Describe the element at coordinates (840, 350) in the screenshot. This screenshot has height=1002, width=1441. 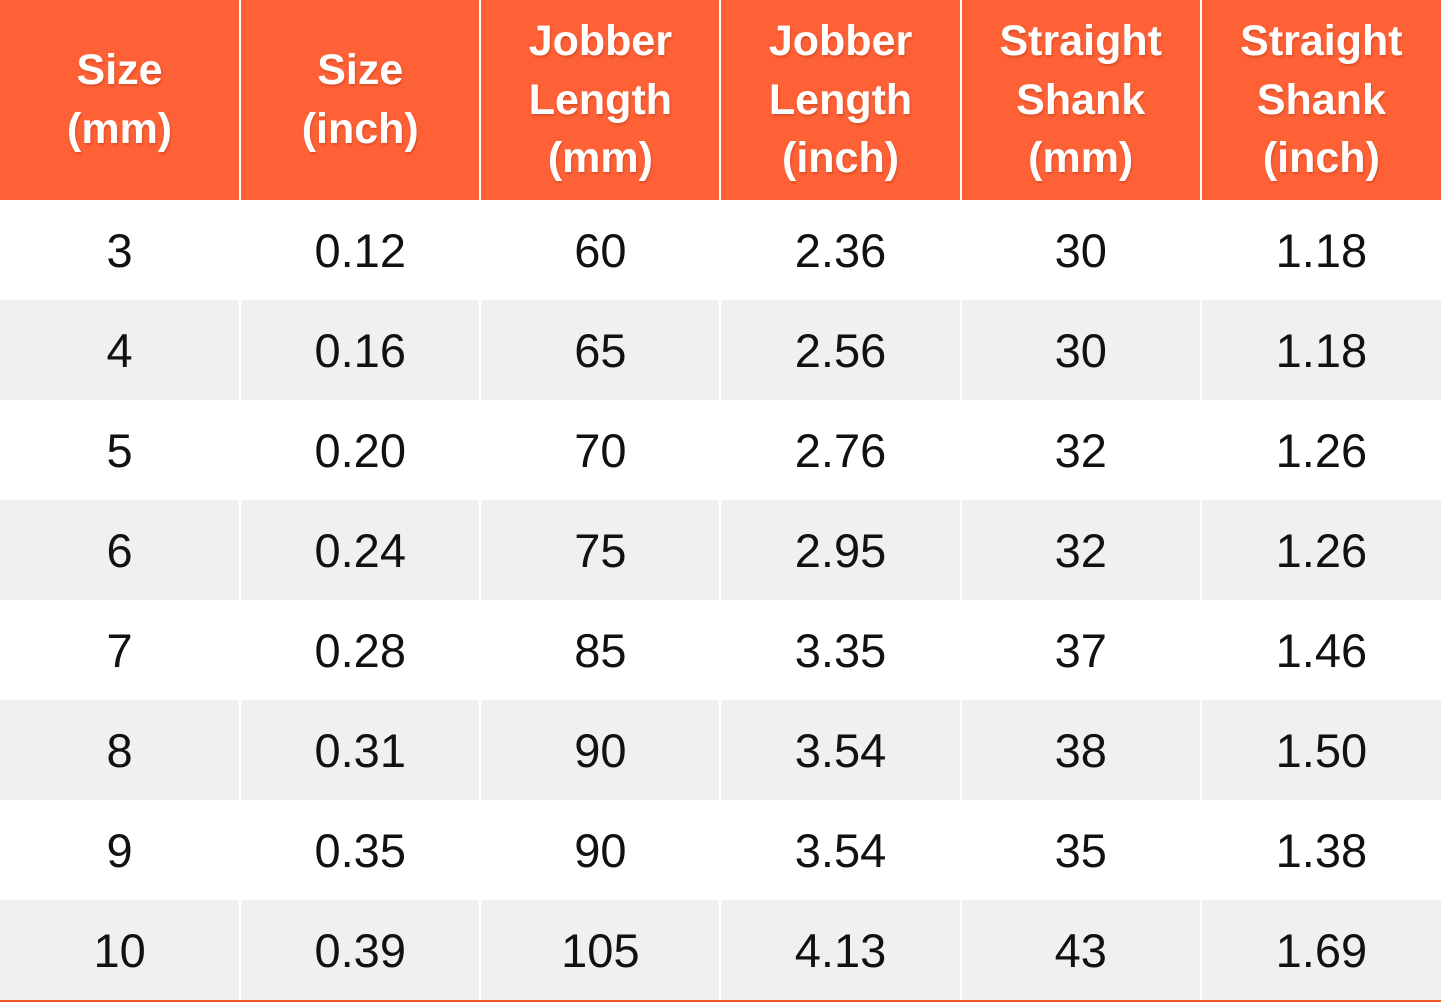
I see `table-cell-jobber-length-inch: 2.56` at that location.